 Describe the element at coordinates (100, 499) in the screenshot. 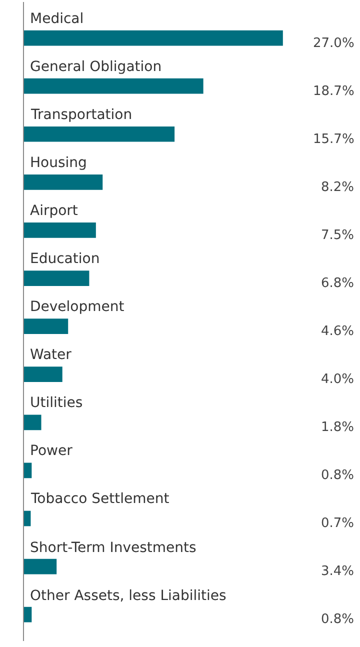

I see `y-tick-label: Tobacco Settlement` at that location.